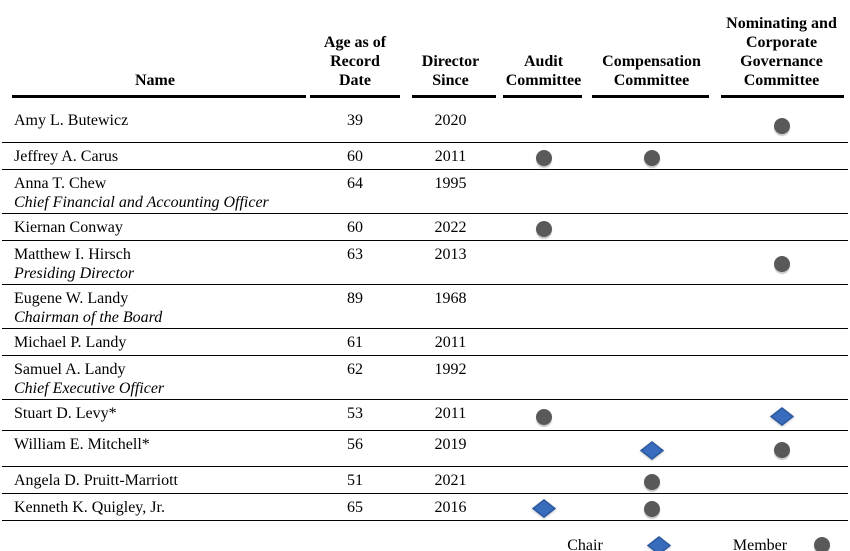 The height and width of the screenshot is (551, 850). Describe the element at coordinates (355, 157) in the screenshot. I see `age-cell: 60` at that location.